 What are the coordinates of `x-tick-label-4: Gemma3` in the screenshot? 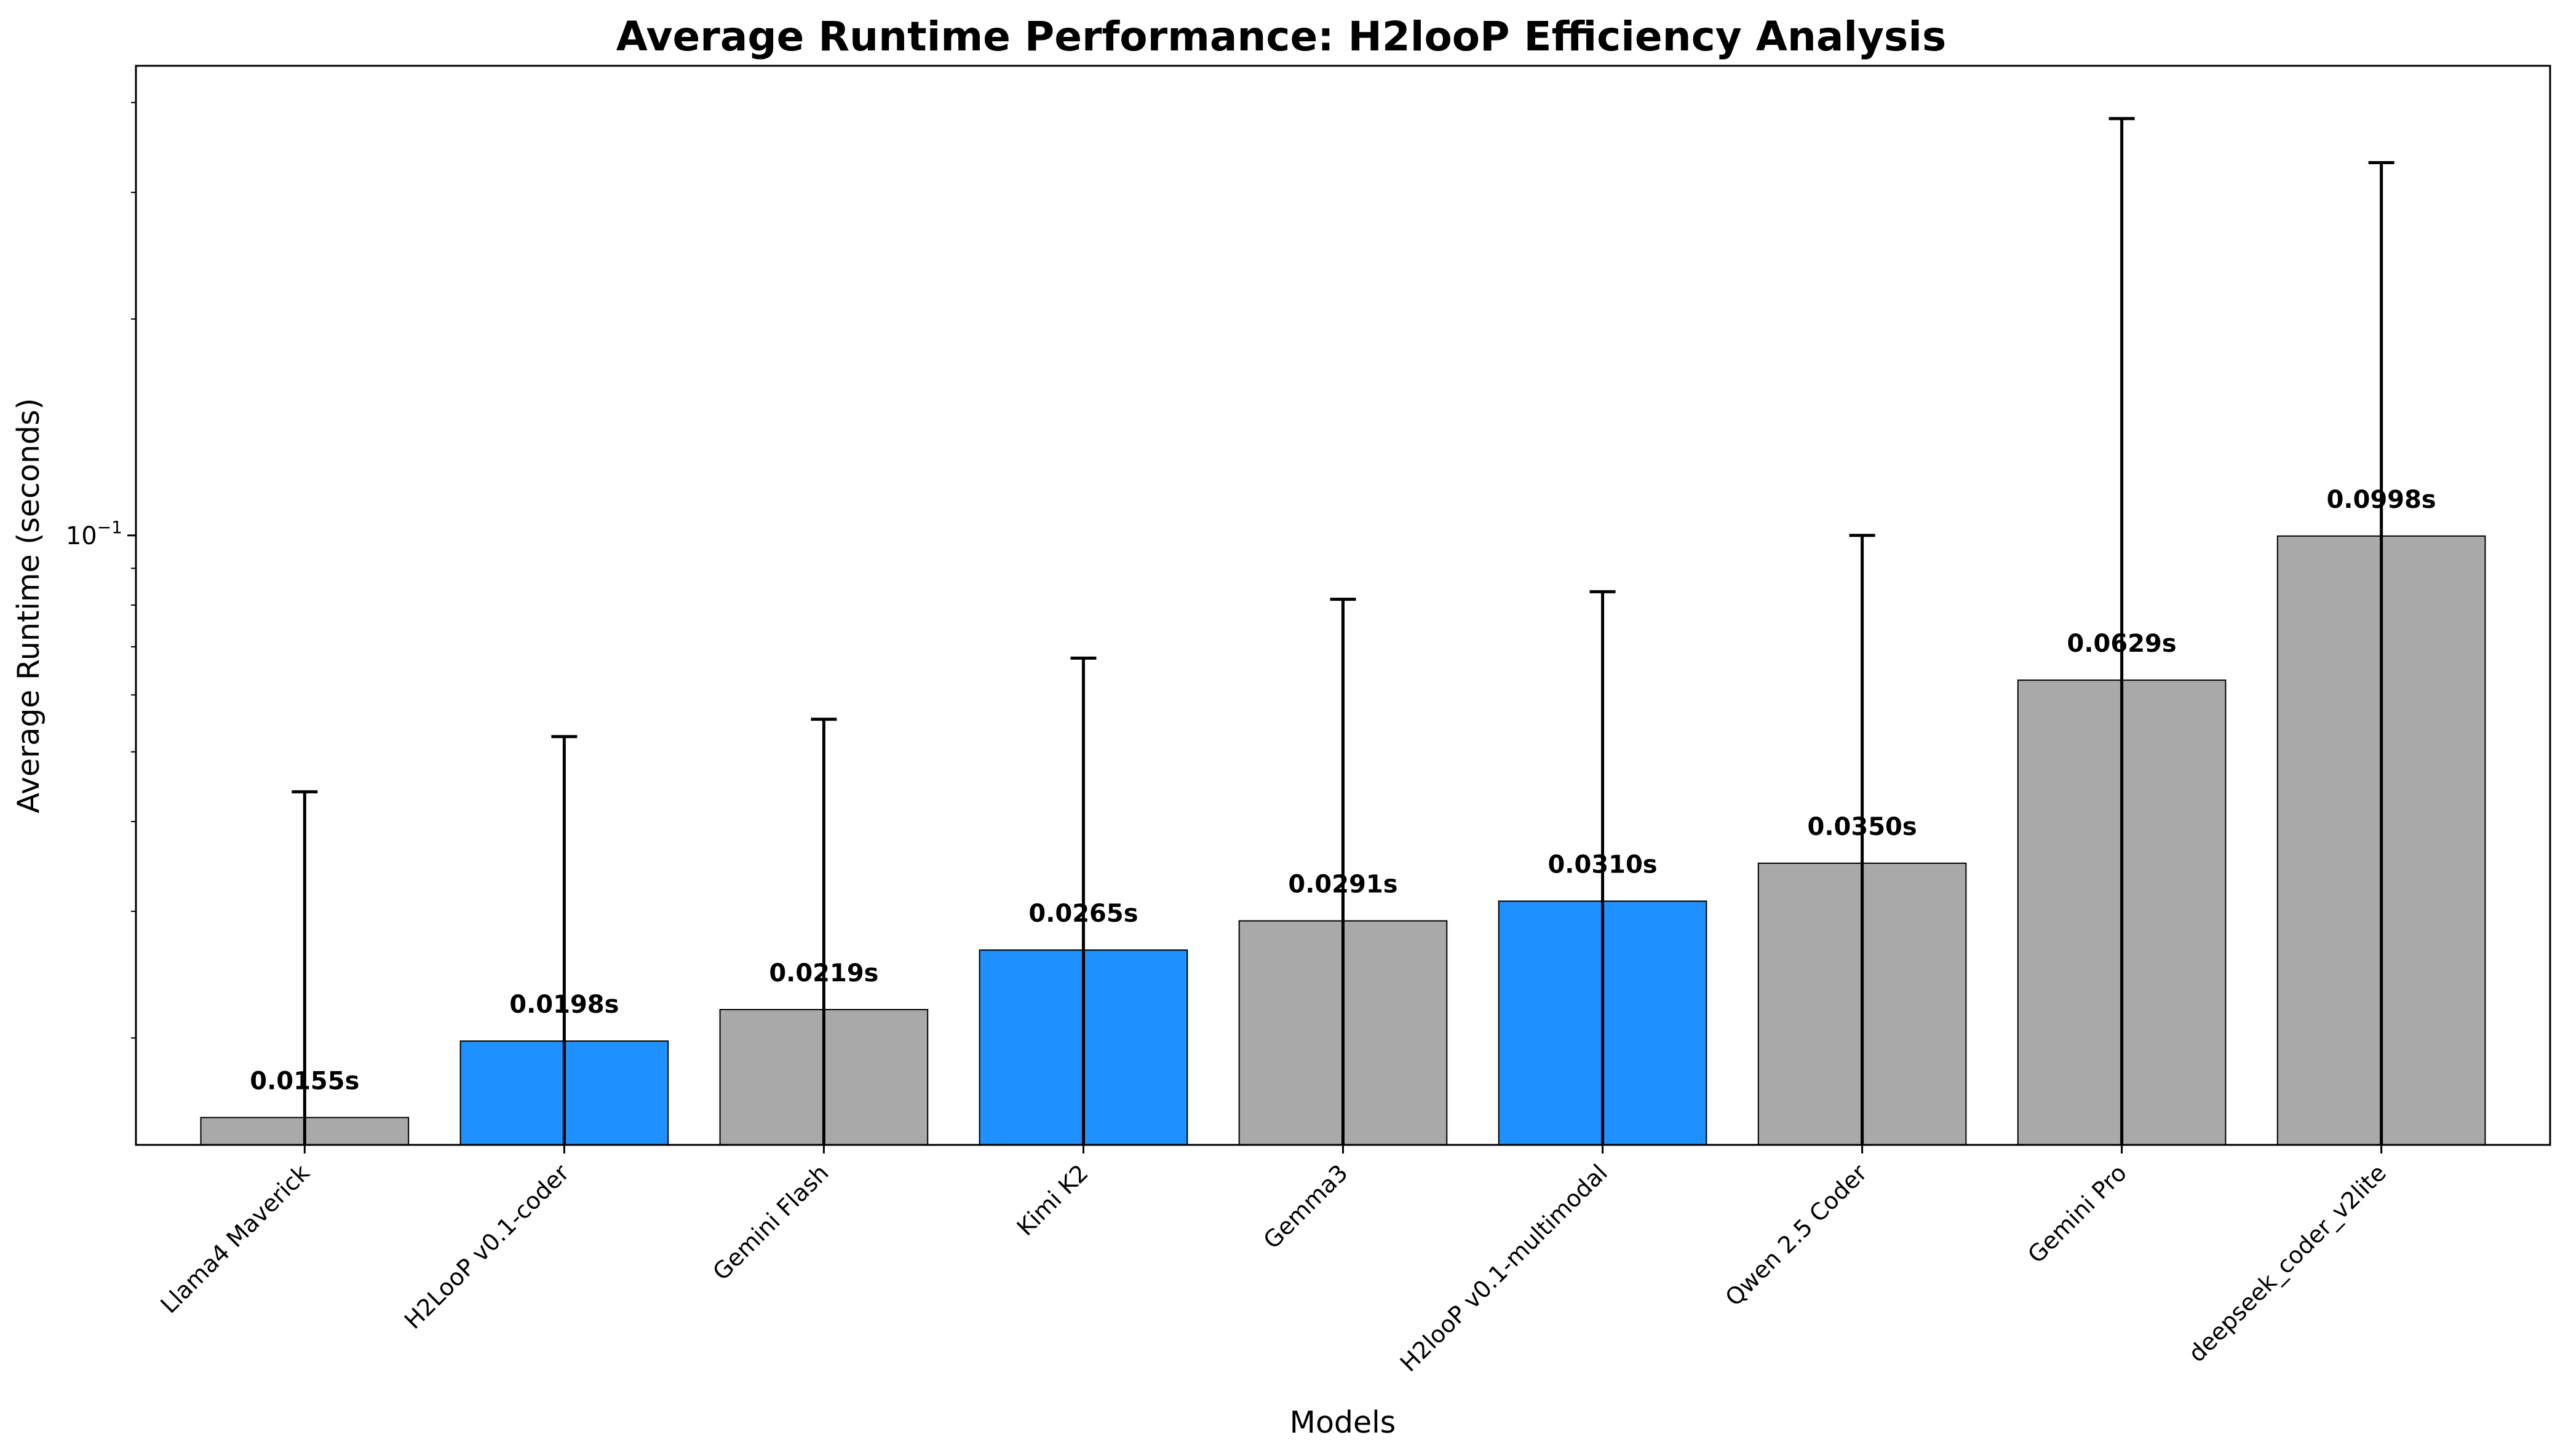 It's located at (1305, 1206).